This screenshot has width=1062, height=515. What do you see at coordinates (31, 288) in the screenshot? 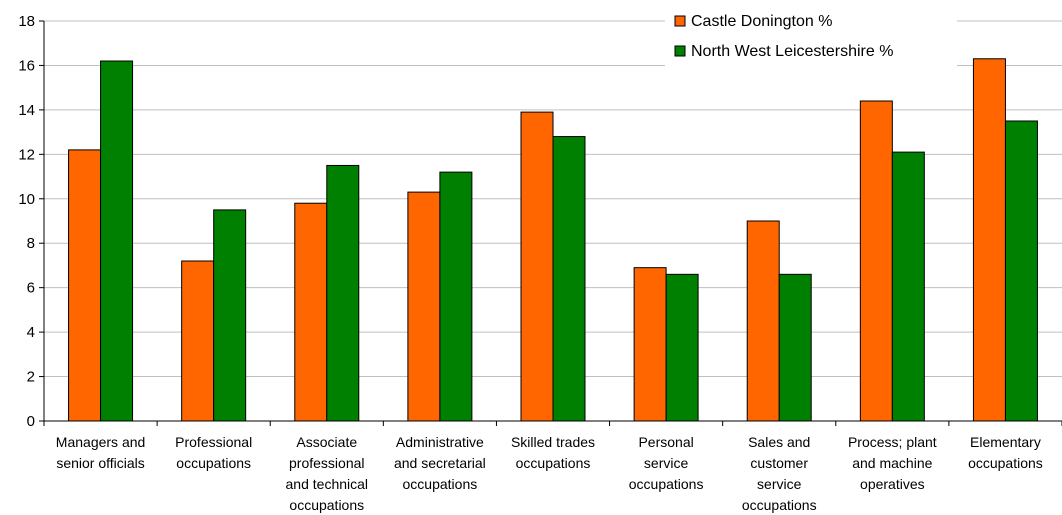
I see `y-tick-label: 6` at bounding box center [31, 288].